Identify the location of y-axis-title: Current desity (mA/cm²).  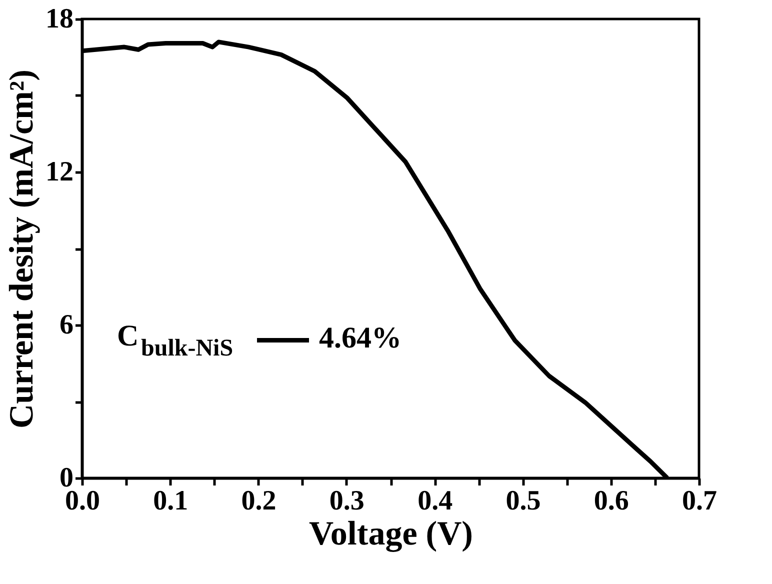
(22, 249).